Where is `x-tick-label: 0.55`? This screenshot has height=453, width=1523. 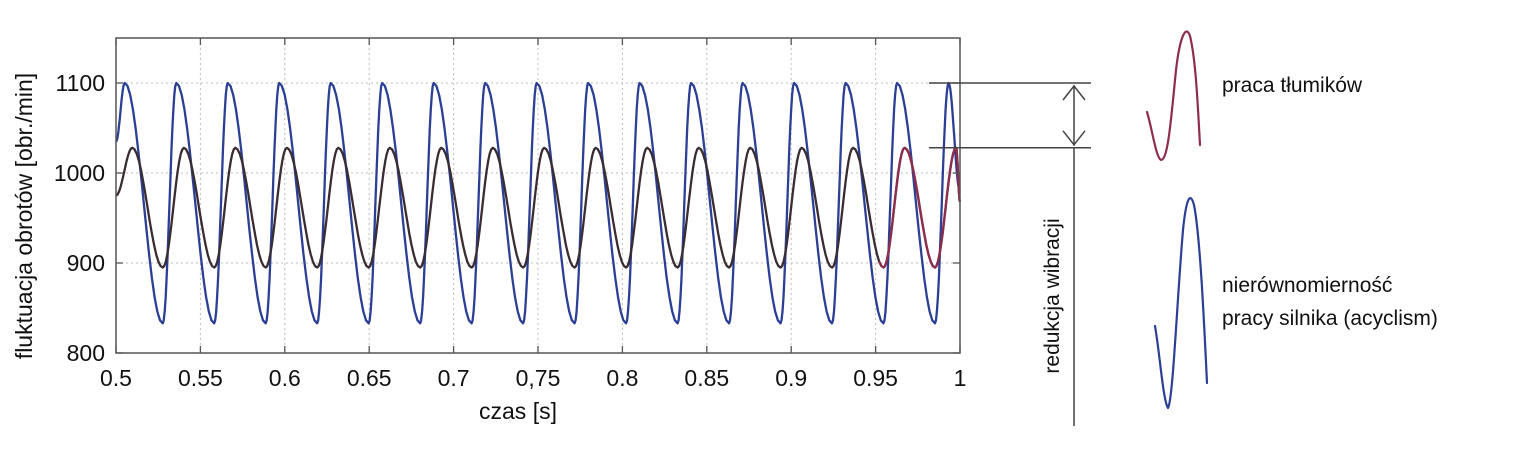 x-tick-label: 0.55 is located at coordinates (200, 378).